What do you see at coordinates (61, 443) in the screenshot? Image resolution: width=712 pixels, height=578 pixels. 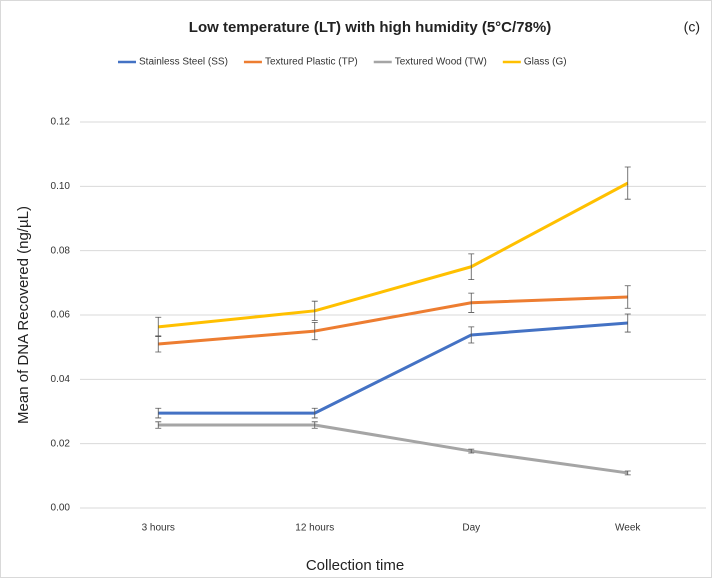 I see `y-tick-label: 0.02` at bounding box center [61, 443].